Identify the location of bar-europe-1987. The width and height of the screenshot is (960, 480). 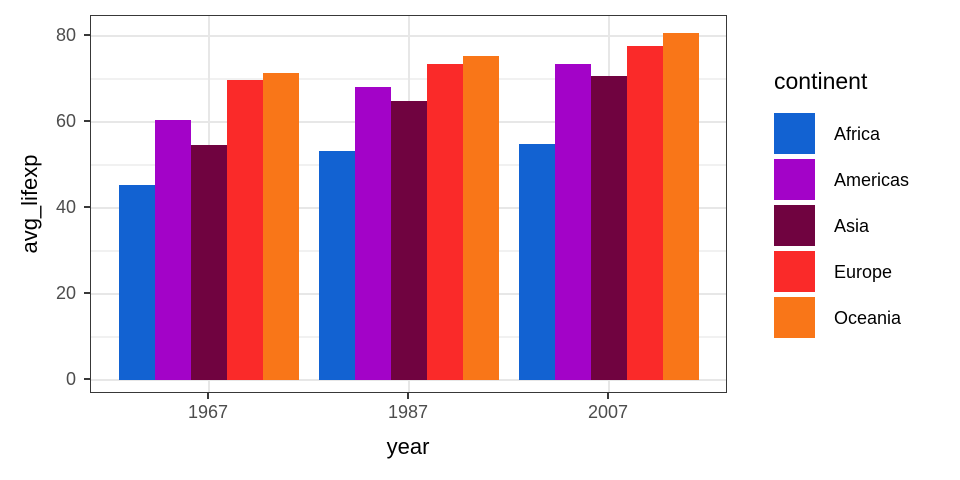
(445, 222).